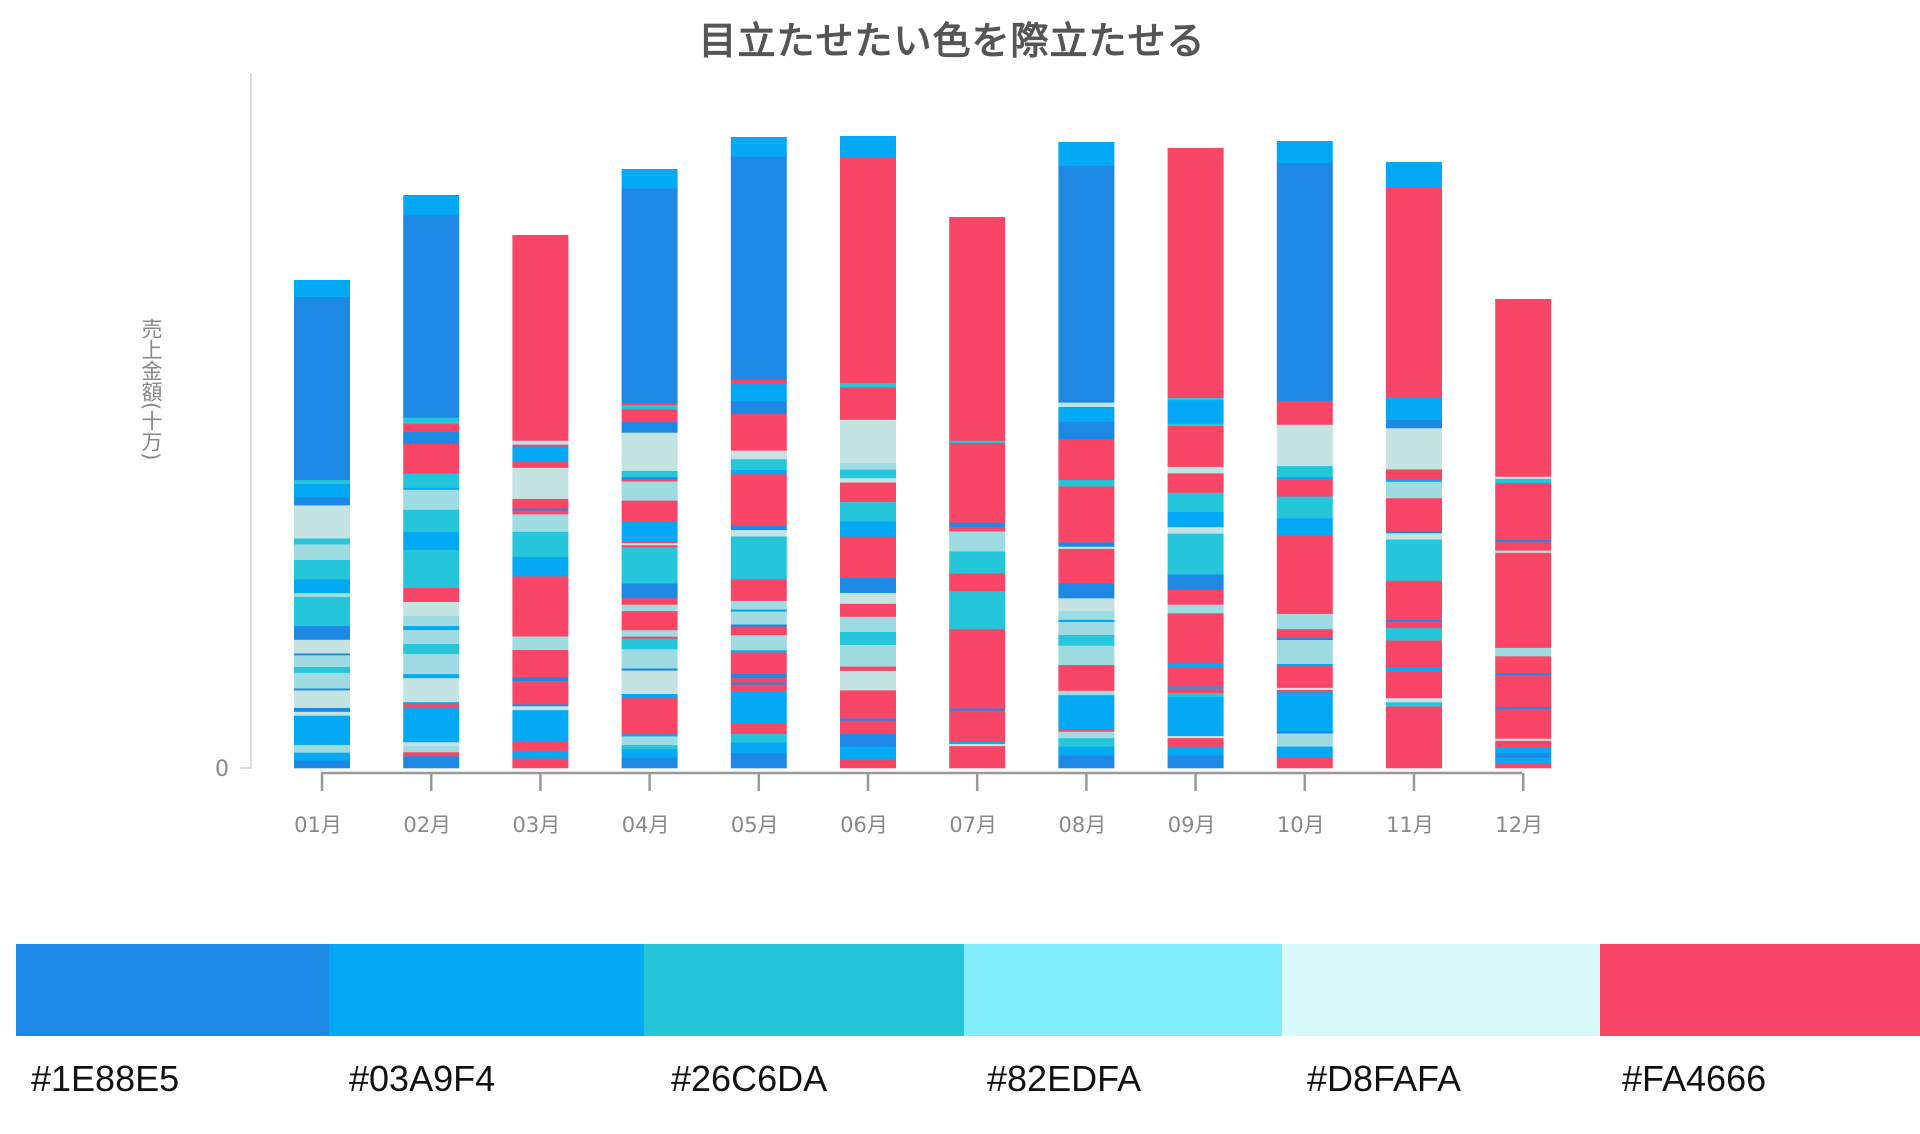 The width and height of the screenshot is (1920, 1134). What do you see at coordinates (1760, 990) in the screenshot?
I see `palette-swatch` at bounding box center [1760, 990].